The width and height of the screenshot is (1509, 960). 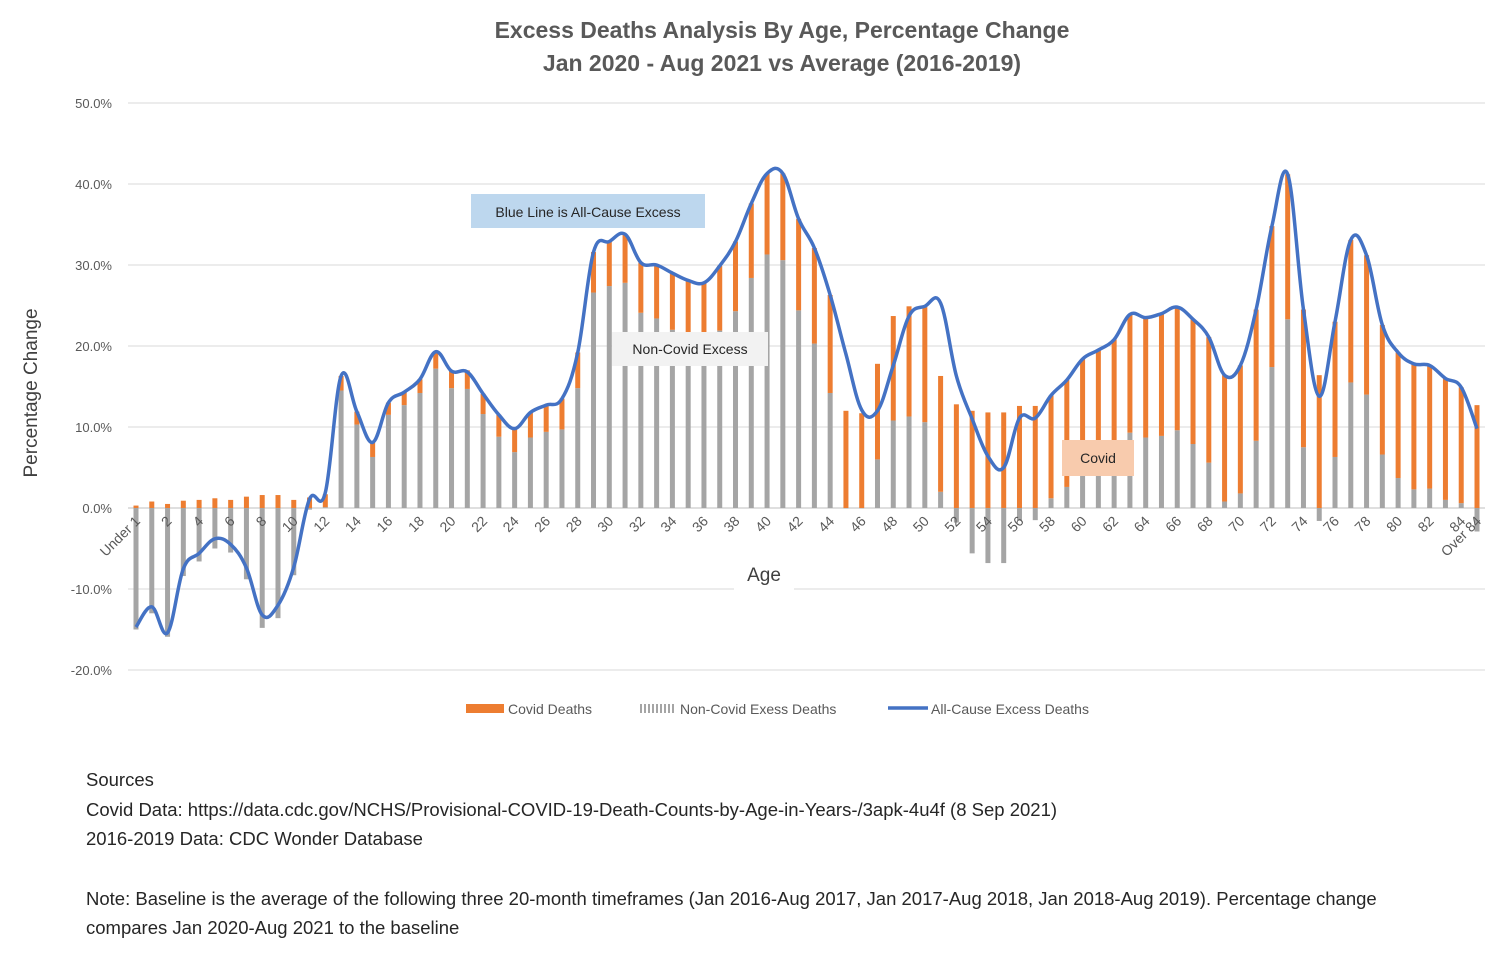 I want to click on y-tick-label: 20.0%, so click(x=93, y=346).